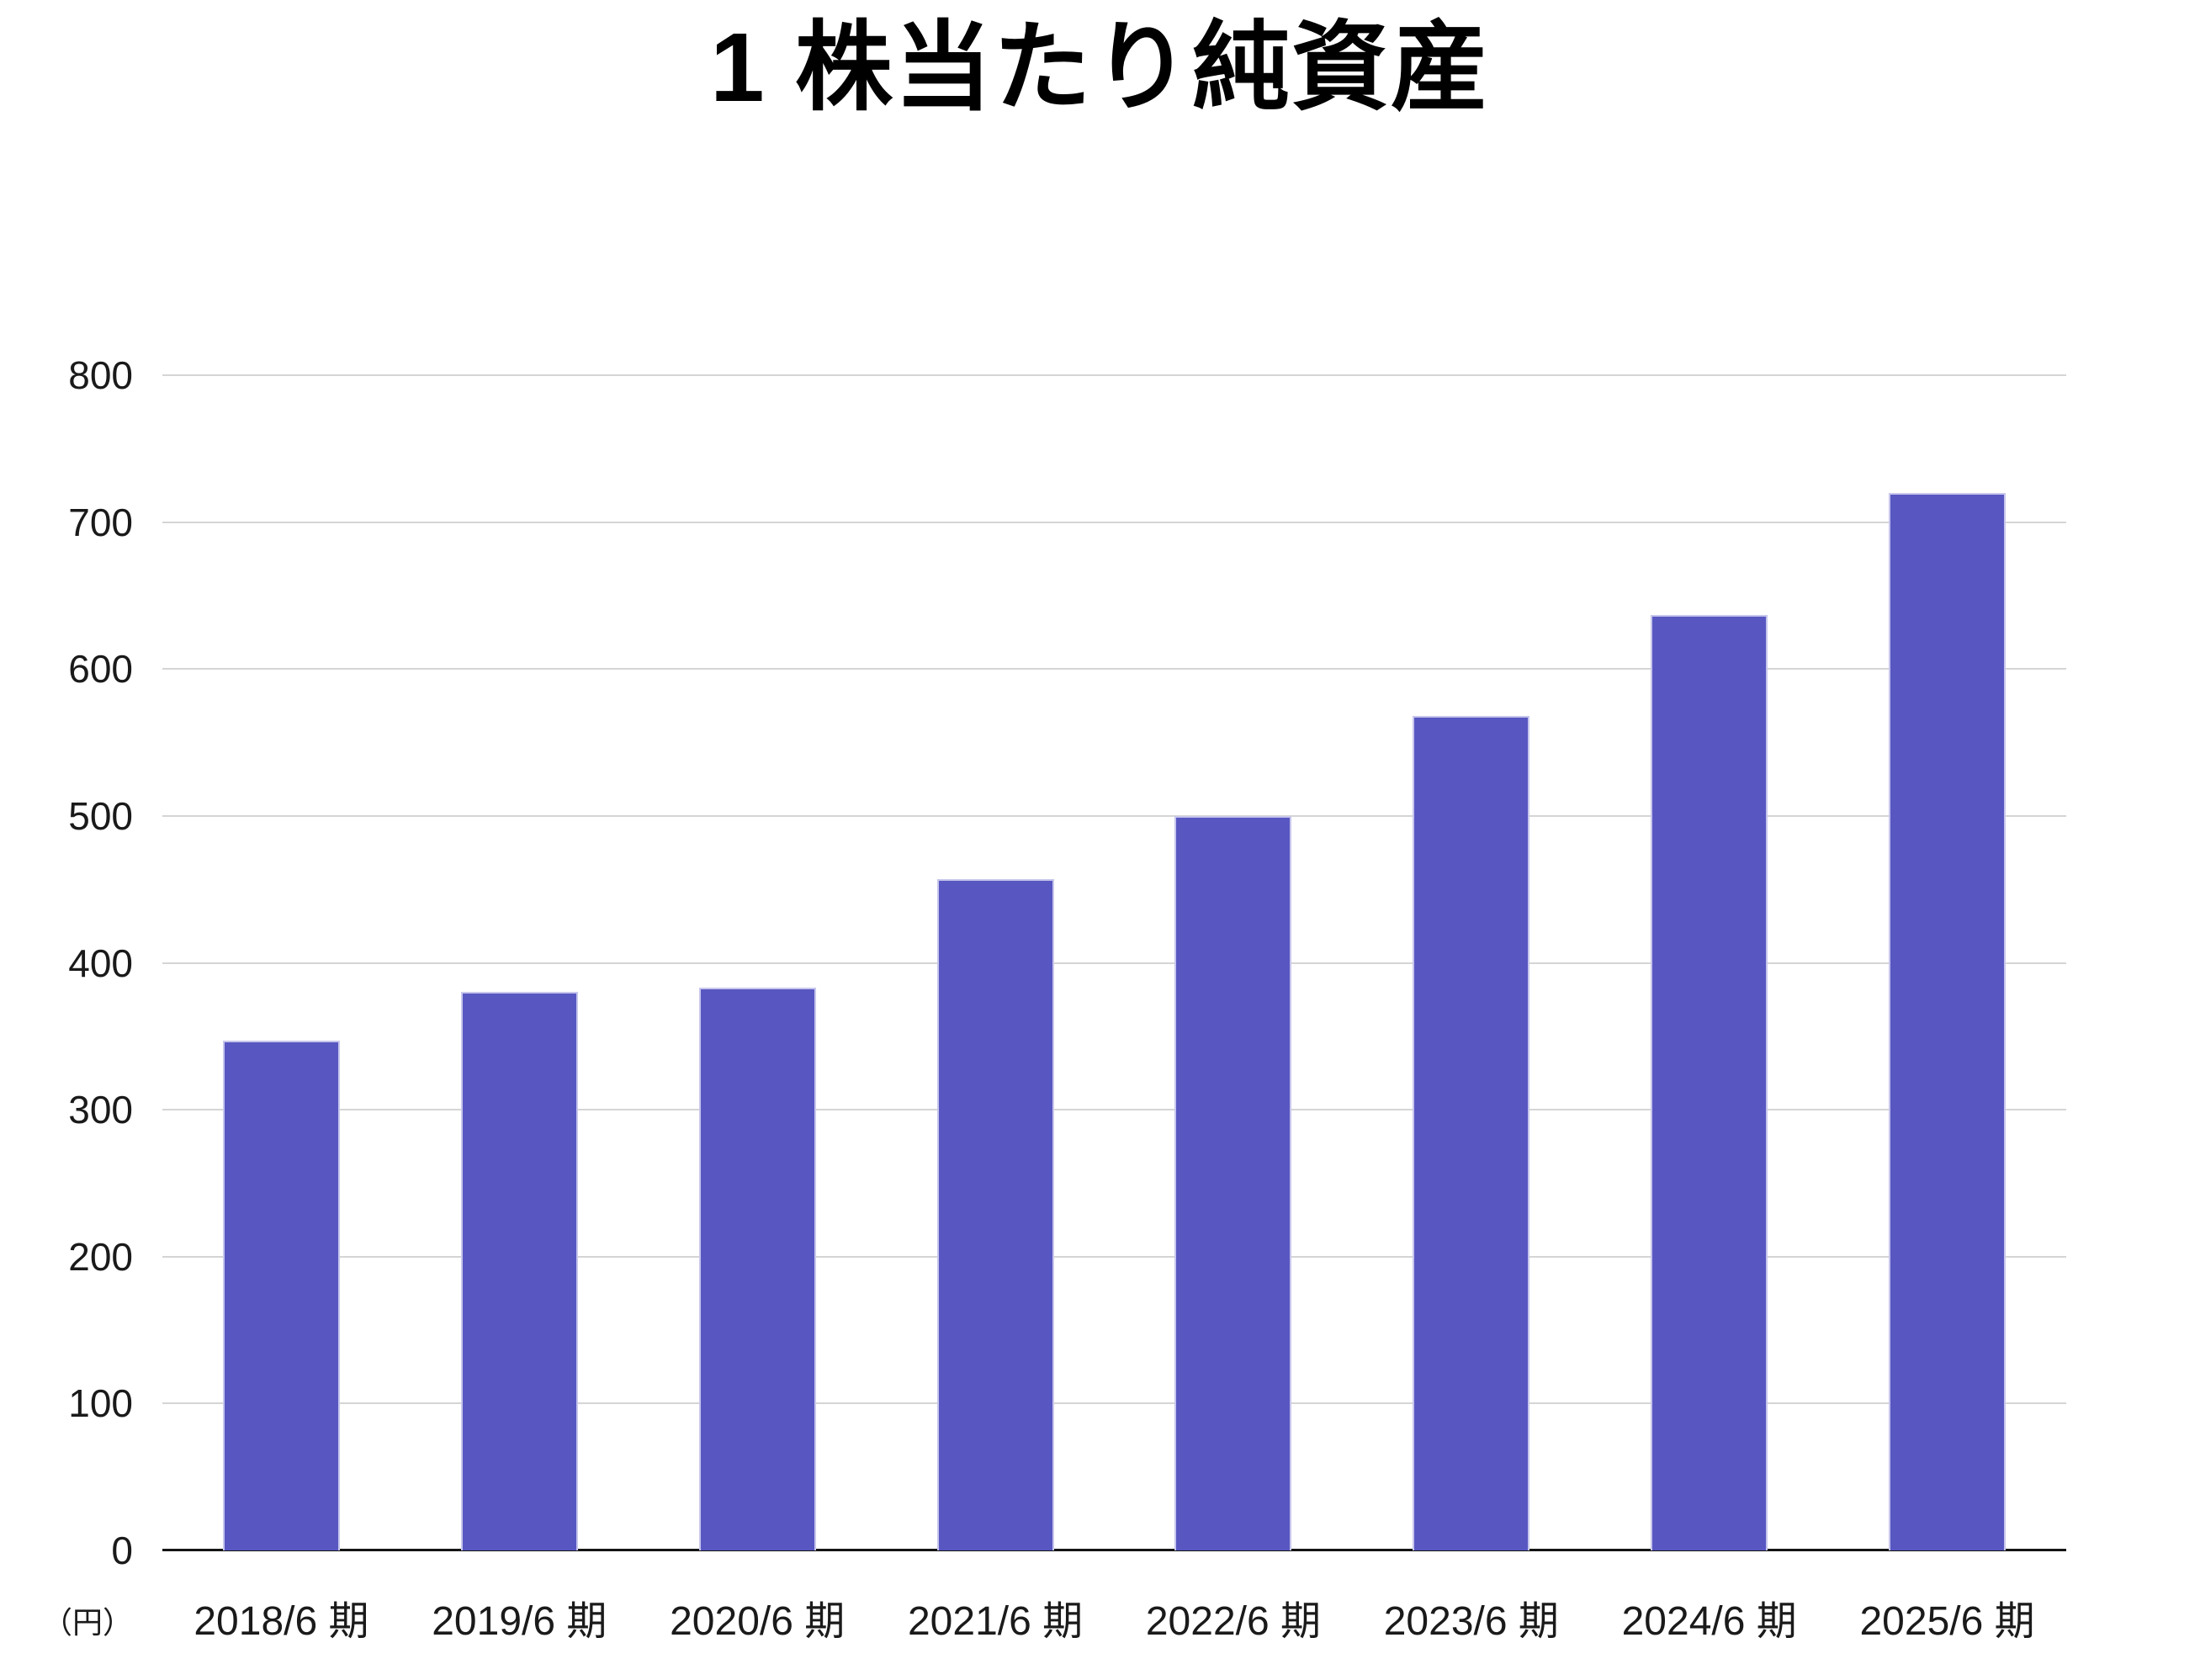  I want to click on bar-2019/6期, so click(519, 1271).